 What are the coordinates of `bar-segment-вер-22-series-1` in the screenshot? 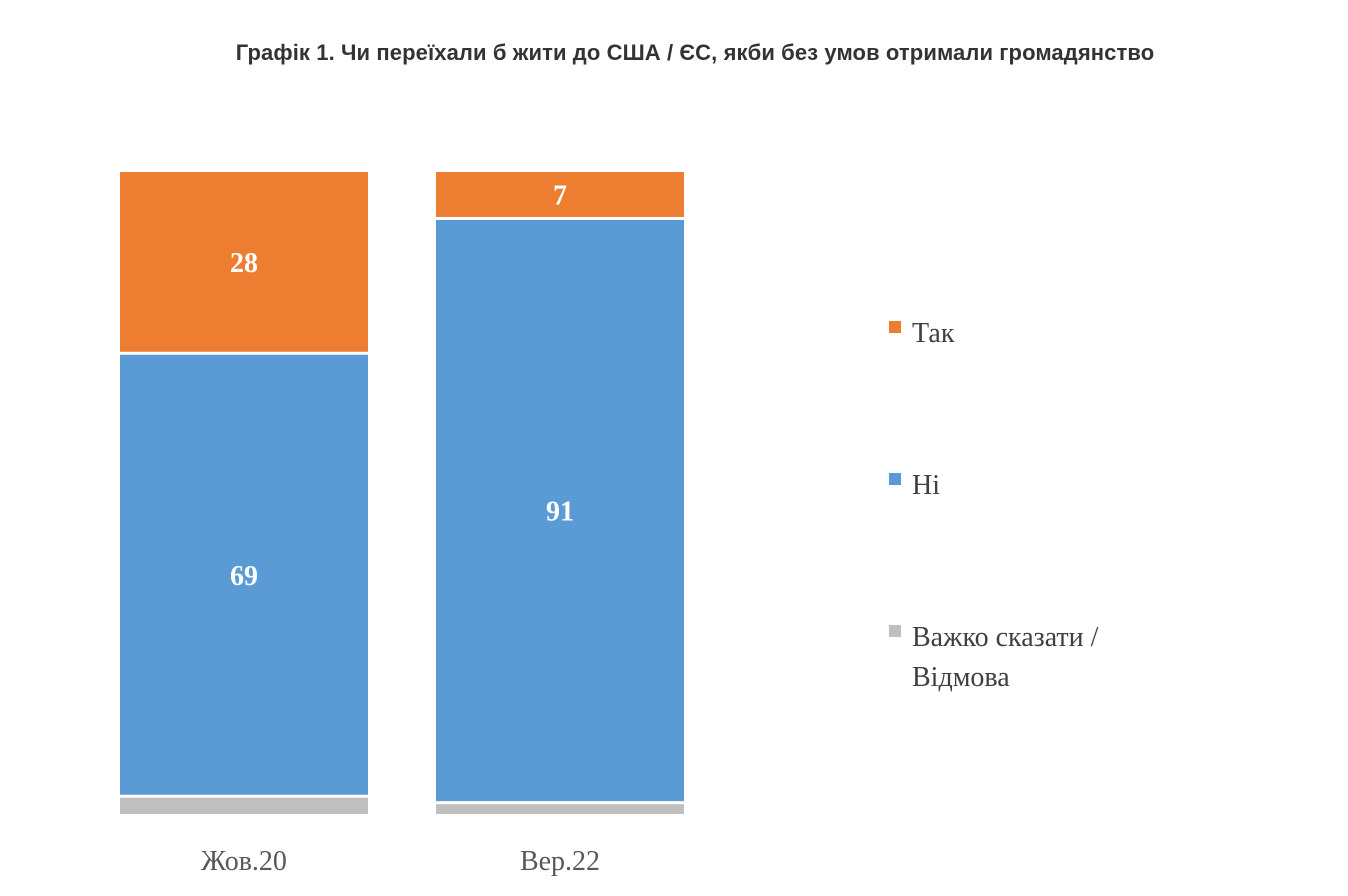 It's located at (560, 510).